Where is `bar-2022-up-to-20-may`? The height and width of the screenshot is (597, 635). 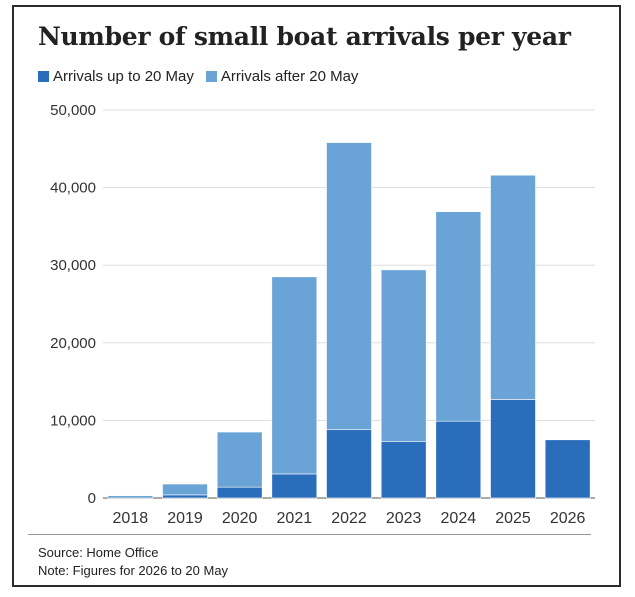 bar-2022-up-to-20-may is located at coordinates (349, 464).